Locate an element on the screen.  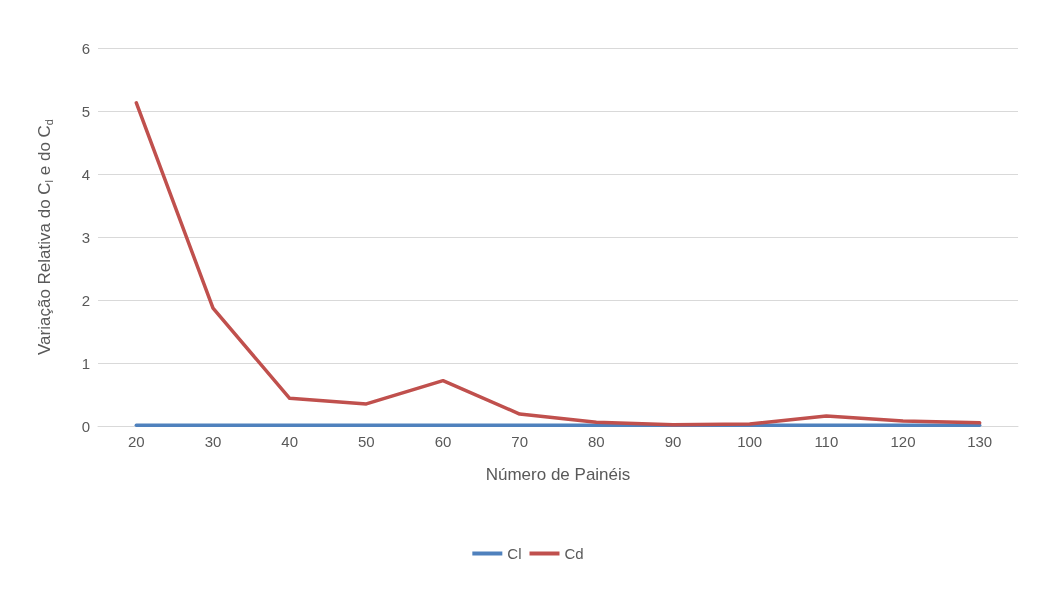
y-tick-label: 4 is located at coordinates (85, 174).